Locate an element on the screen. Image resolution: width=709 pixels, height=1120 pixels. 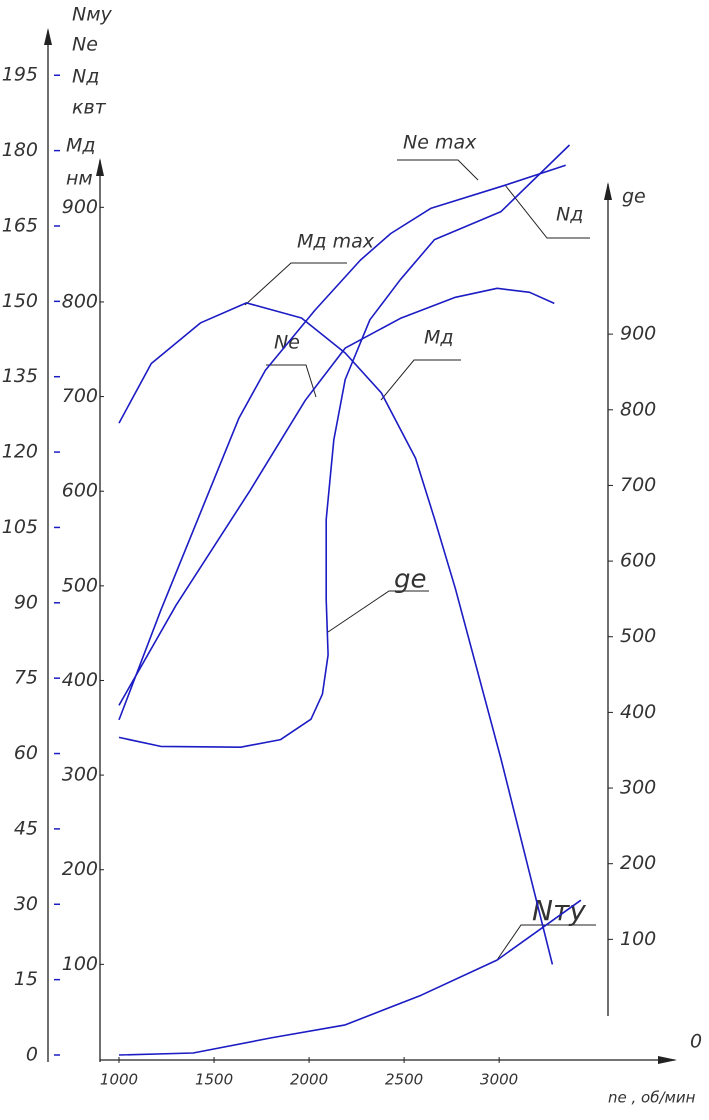
y-tick-label: 150 is located at coordinates (20, 301).